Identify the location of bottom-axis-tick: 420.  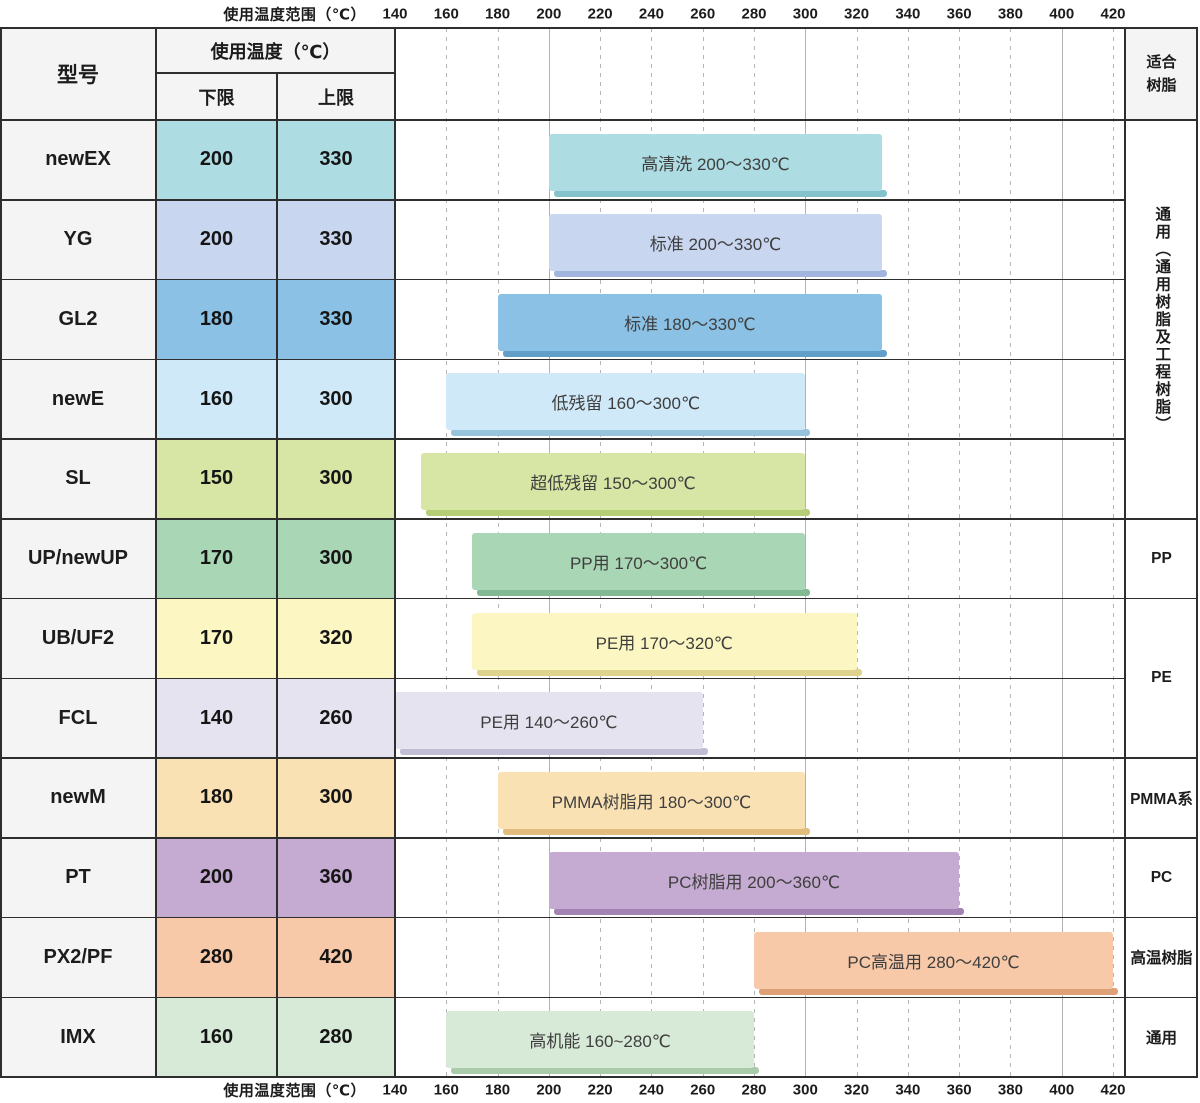
(1113, 1090).